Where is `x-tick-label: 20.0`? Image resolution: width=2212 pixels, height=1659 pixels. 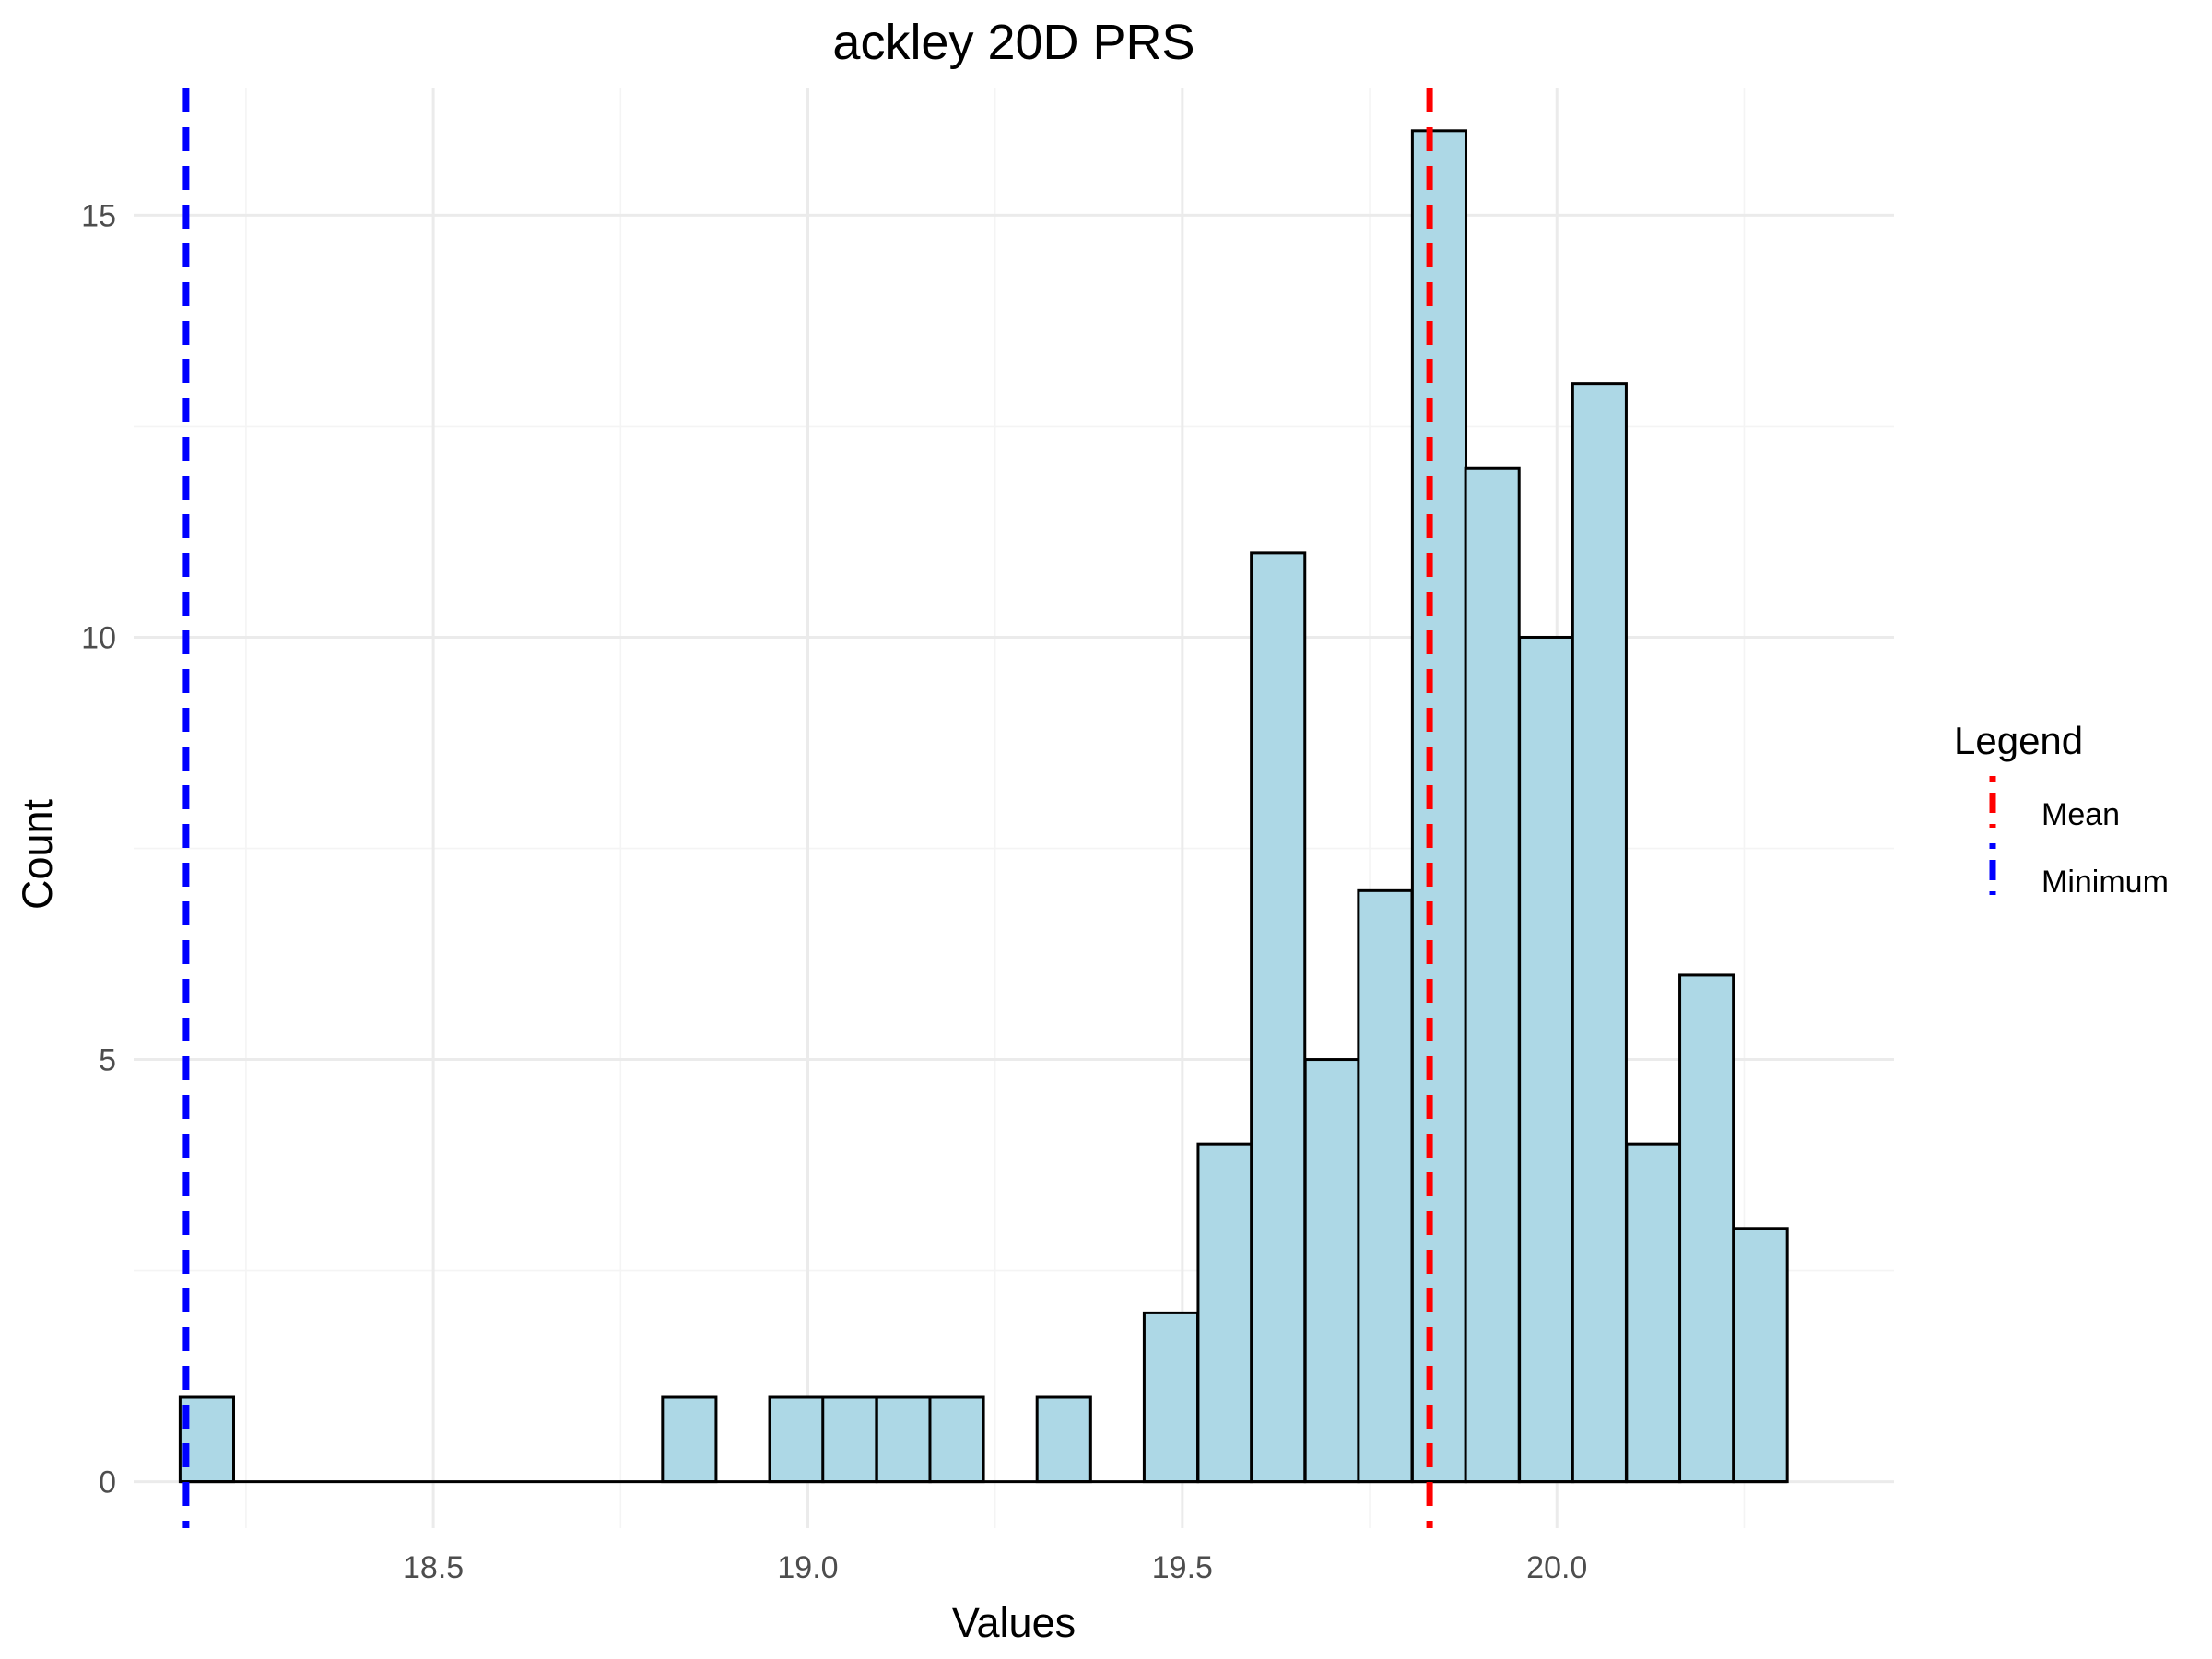 x-tick-label: 20.0 is located at coordinates (1556, 1567).